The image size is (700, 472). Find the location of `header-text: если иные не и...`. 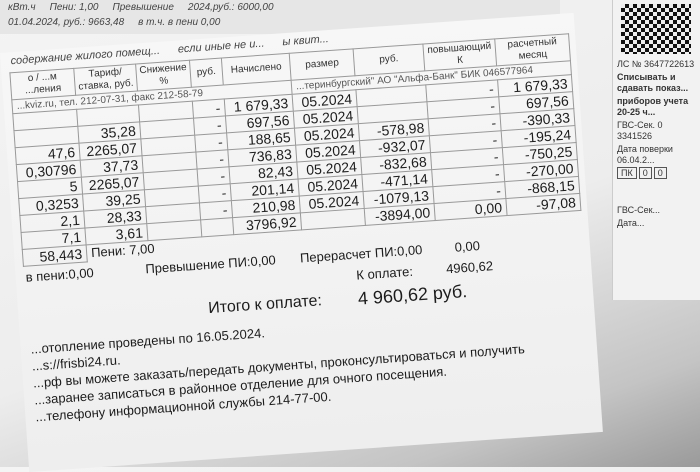

header-text: если иные не и... is located at coordinates (221, 46).